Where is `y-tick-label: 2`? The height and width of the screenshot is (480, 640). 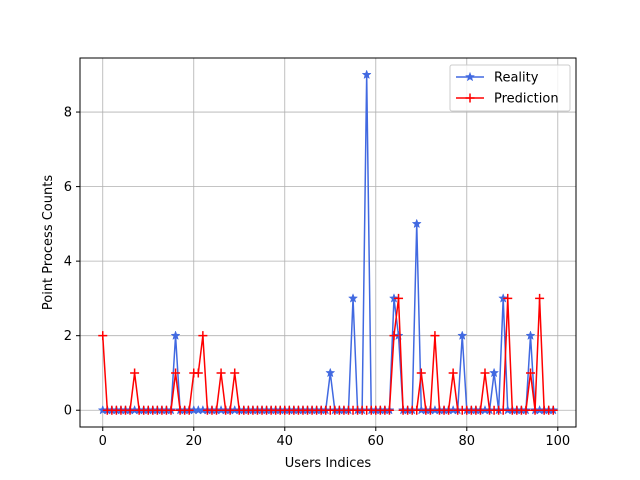
y-tick-label: 2 is located at coordinates (68, 336).